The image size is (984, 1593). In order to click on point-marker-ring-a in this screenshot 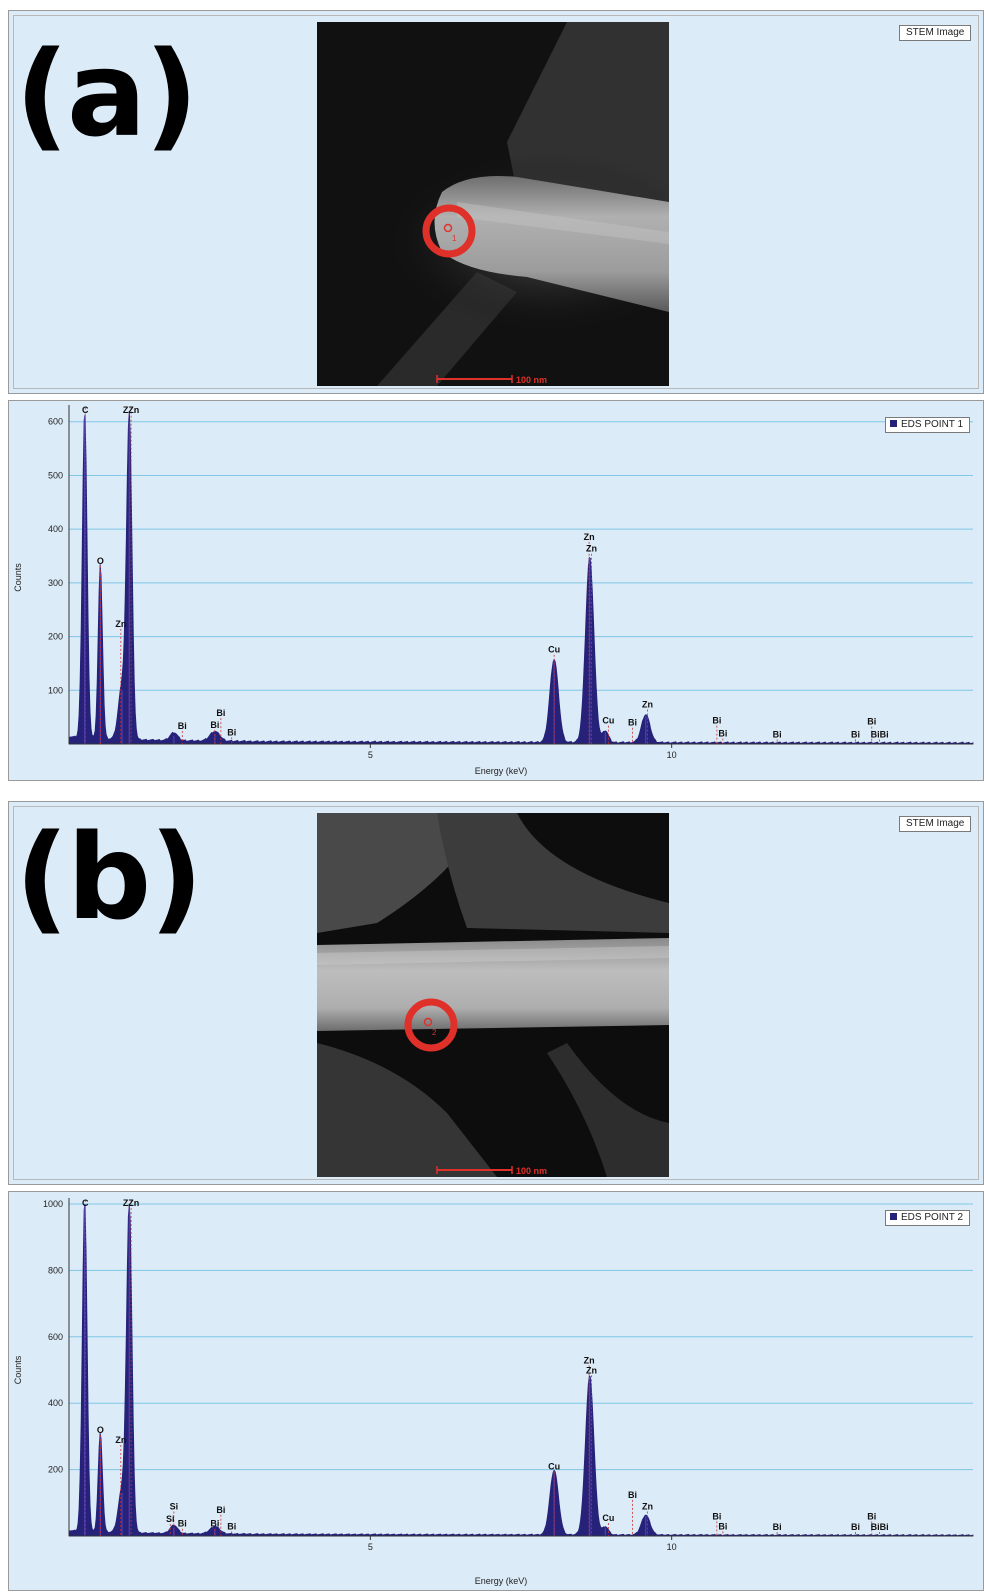, I will do `click(449, 231)`.